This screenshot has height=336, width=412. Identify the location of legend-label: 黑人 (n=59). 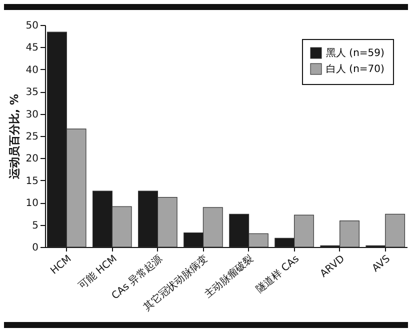
(355, 53).